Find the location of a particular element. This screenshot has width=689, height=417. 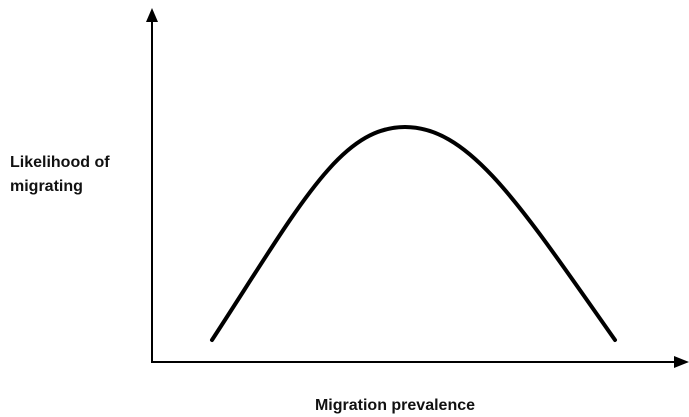

y-axis-label: migrating is located at coordinates (46, 186).